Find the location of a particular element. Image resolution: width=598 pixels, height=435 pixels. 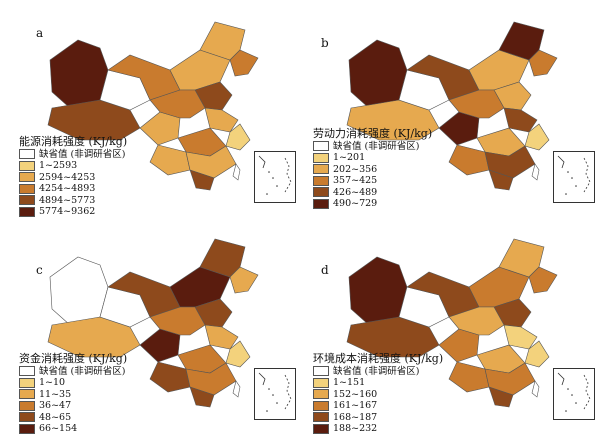

legend-text: 4254~4893 is located at coordinates (67, 188).